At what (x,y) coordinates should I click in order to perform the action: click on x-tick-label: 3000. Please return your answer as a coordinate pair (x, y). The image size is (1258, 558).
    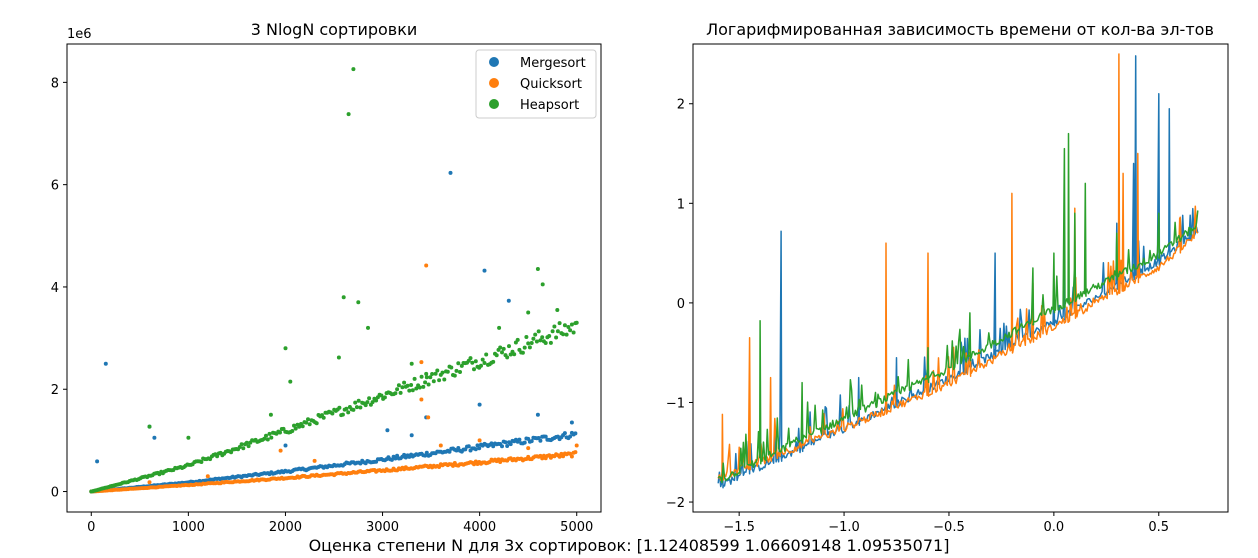
    Looking at the image, I should click on (382, 527).